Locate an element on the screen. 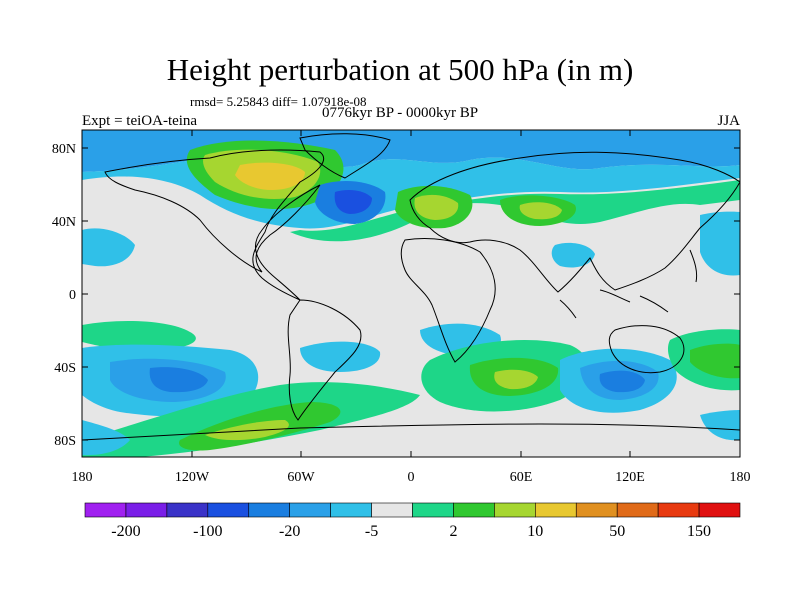 The width and height of the screenshot is (800, 600). lat-label-80n: 80N is located at coordinates (64, 149).